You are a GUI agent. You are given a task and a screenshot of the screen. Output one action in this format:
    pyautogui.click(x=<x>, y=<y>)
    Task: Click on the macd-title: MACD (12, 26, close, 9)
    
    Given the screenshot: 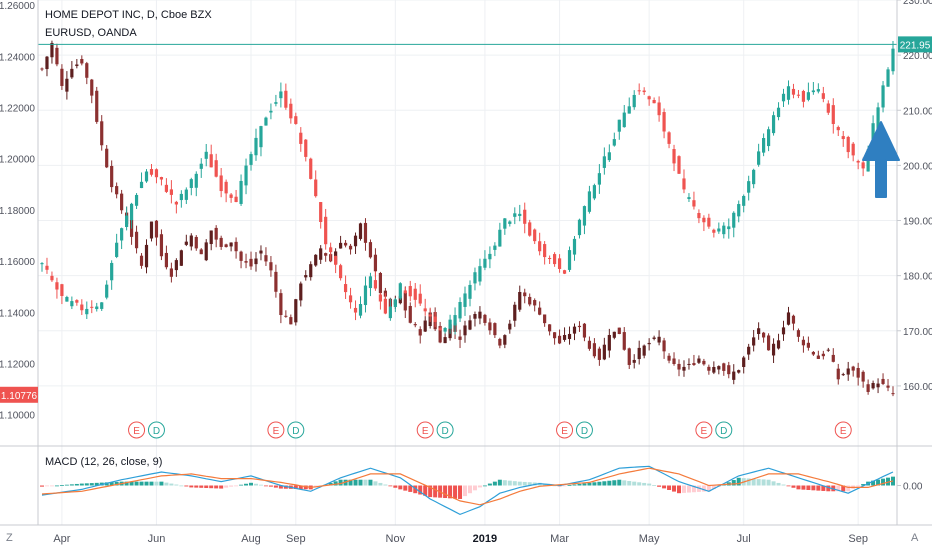 What is the action you would take?
    pyautogui.click(x=103, y=462)
    